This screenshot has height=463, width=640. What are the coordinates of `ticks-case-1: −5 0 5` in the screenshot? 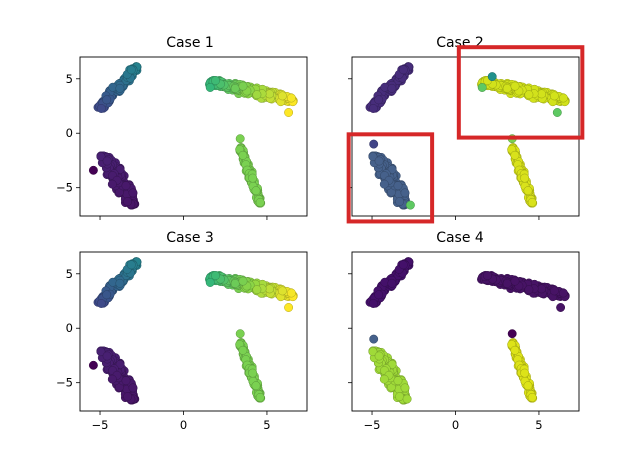 It's located at (162, 146).